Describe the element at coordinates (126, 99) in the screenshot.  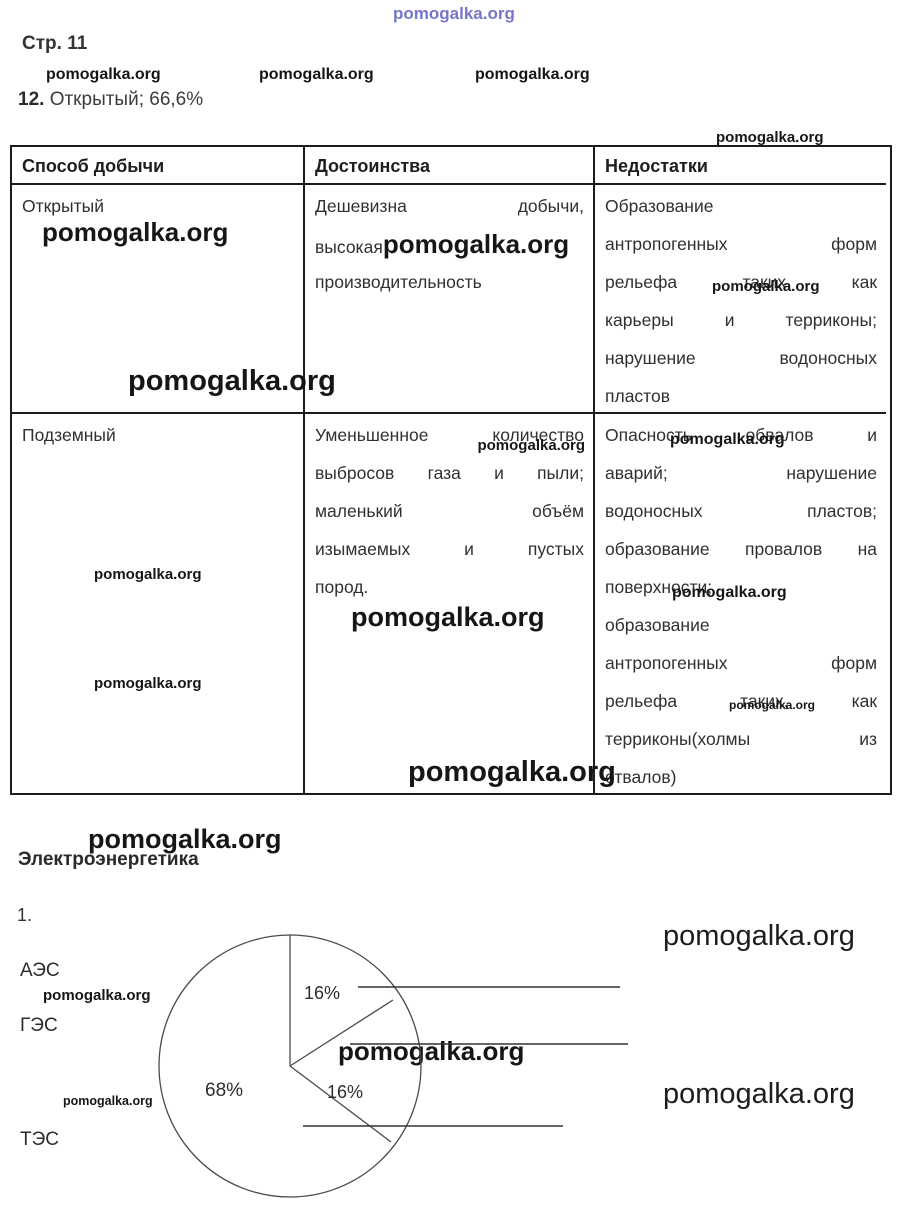
I see `task-answer-text: Открытый; 66,6%` at that location.